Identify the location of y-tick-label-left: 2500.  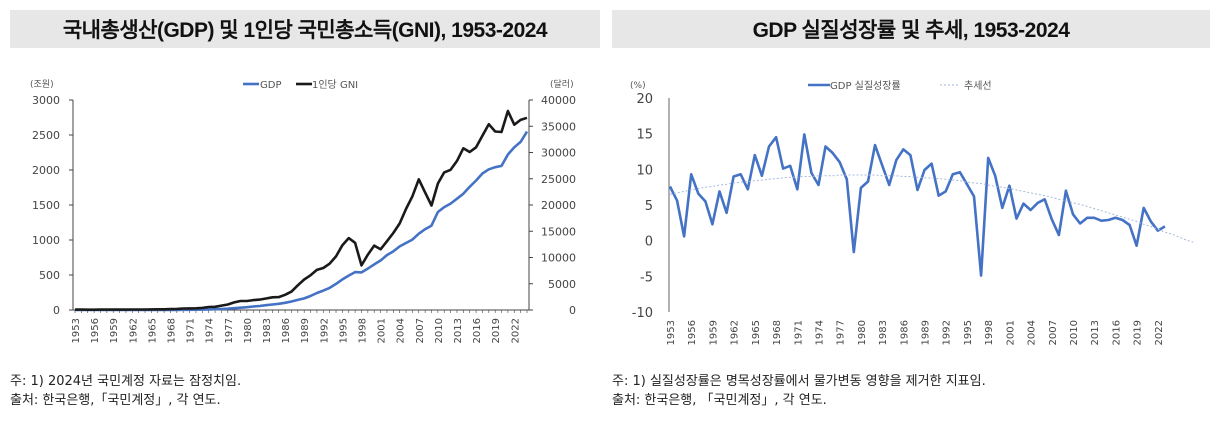
(46, 135).